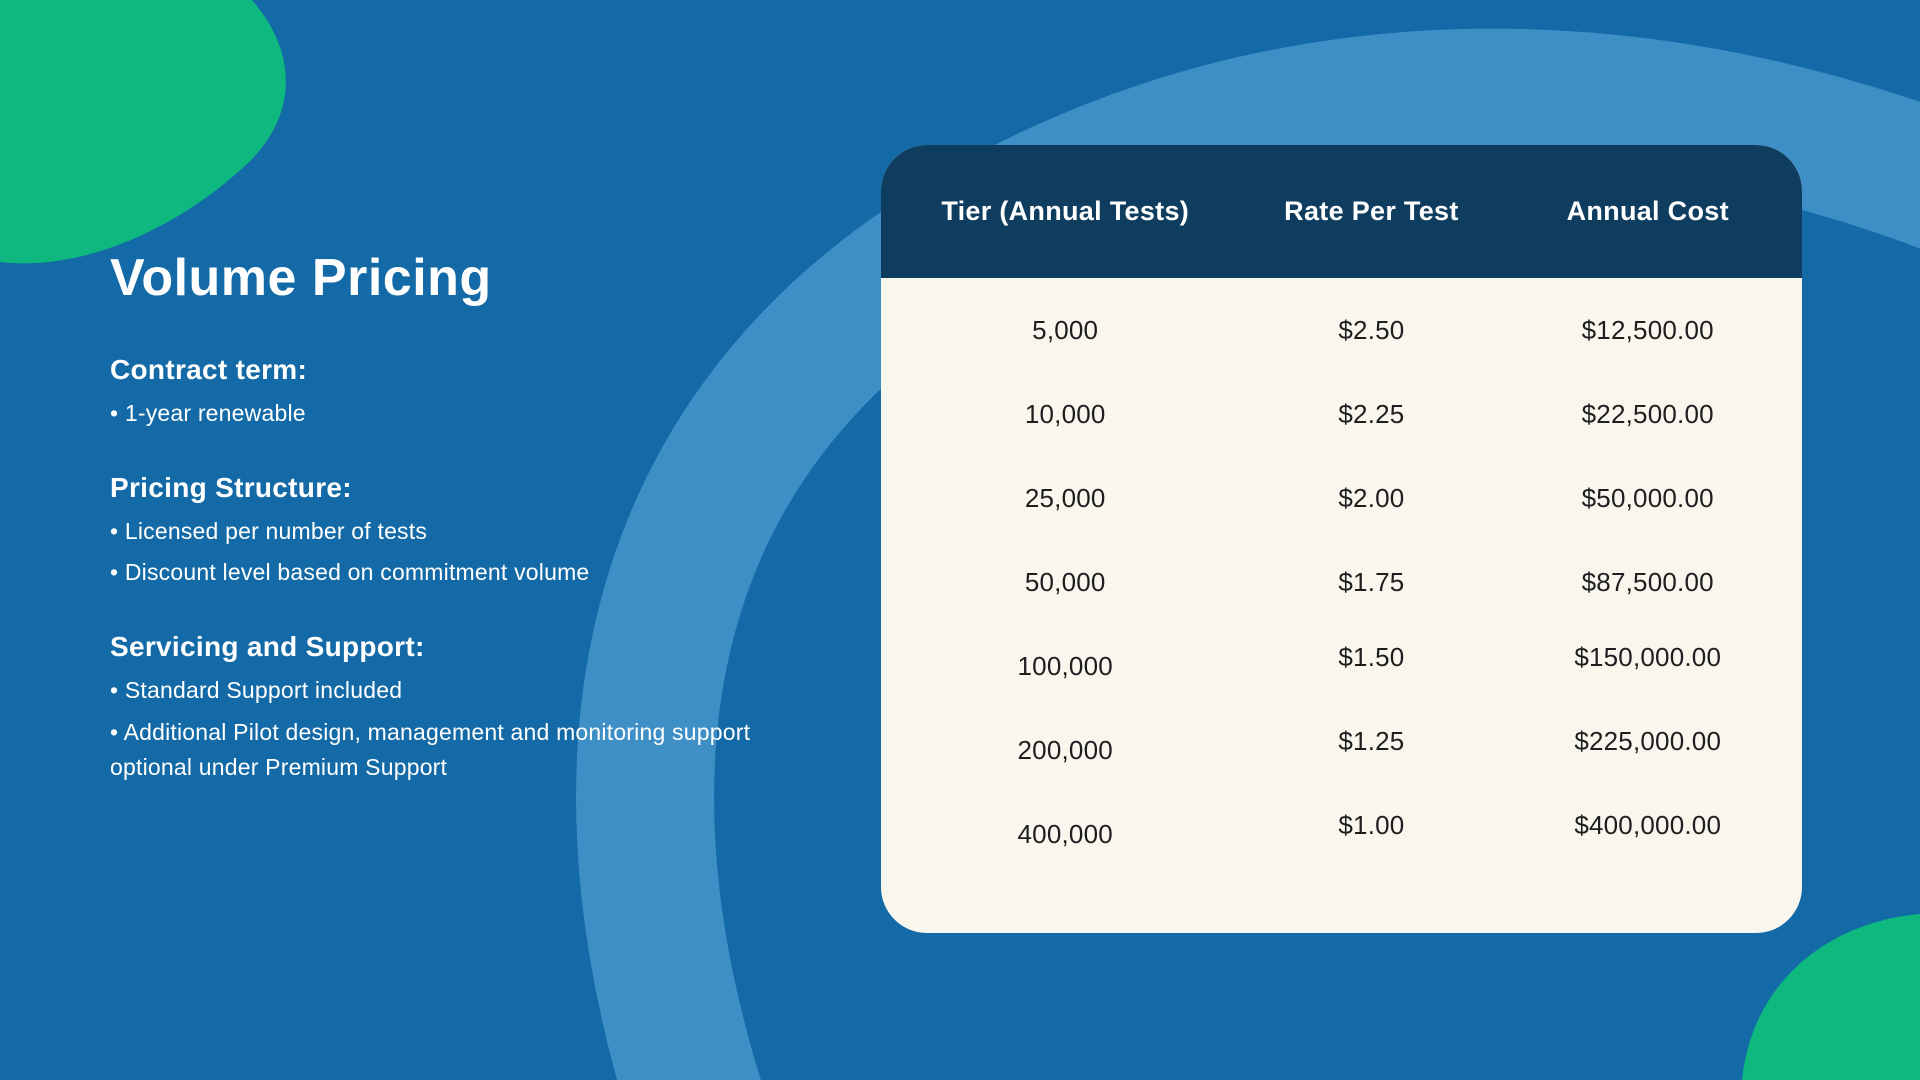 This screenshot has height=1080, width=1920. What do you see at coordinates (143, 132) in the screenshot?
I see `green-blob-top-left` at bounding box center [143, 132].